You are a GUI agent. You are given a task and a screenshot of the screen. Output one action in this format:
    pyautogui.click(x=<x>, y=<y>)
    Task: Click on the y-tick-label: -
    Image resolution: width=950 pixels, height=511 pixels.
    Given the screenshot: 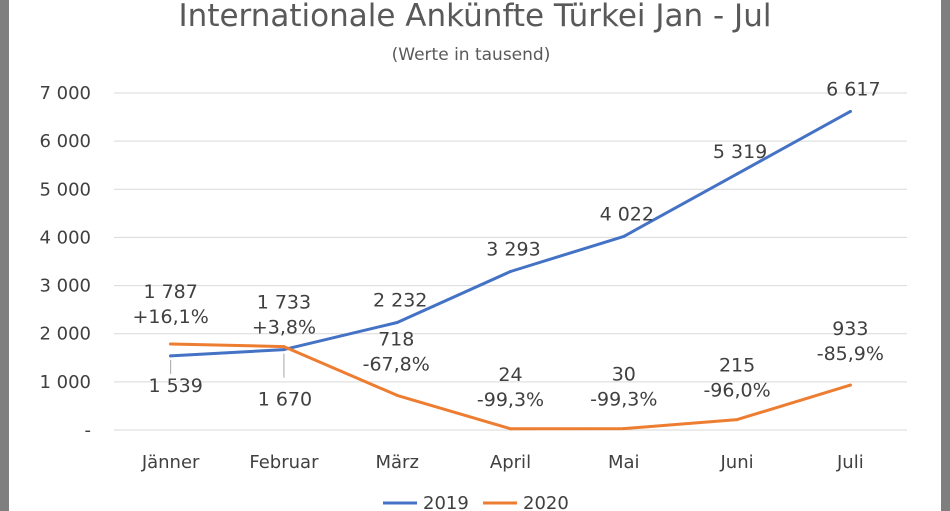 What is the action you would take?
    pyautogui.click(x=88, y=430)
    